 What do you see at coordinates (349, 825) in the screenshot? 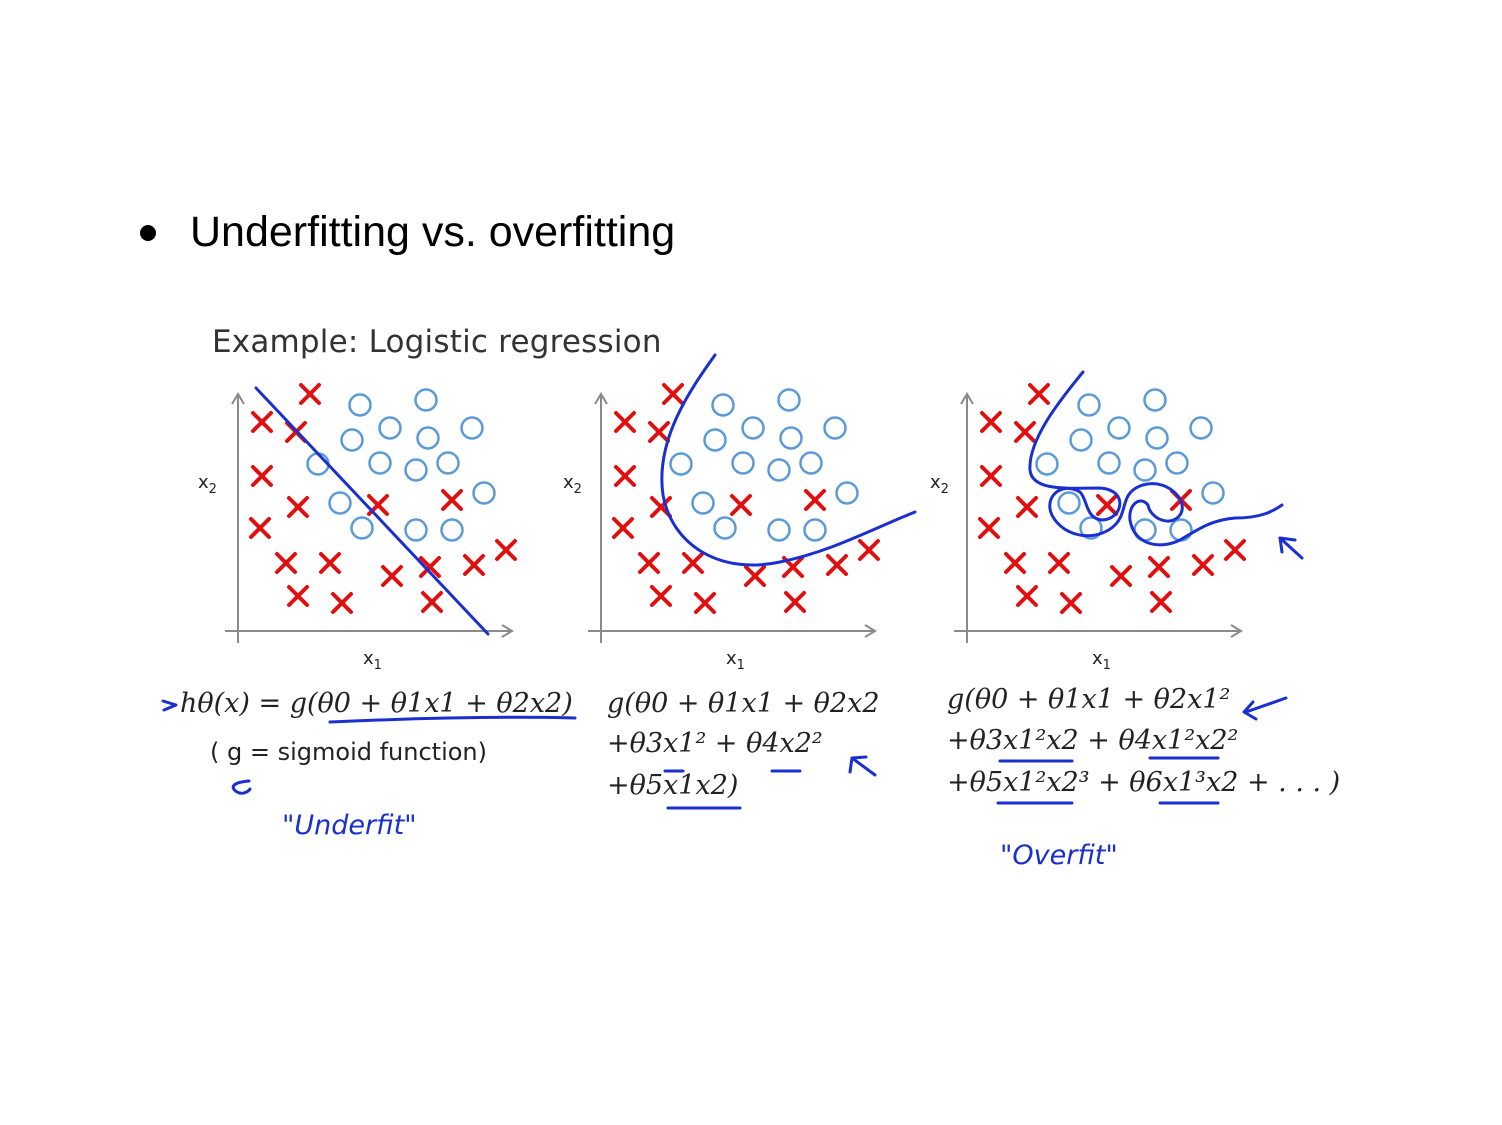
I see `handwritten-underfit-label: "Underfit"` at bounding box center [349, 825].